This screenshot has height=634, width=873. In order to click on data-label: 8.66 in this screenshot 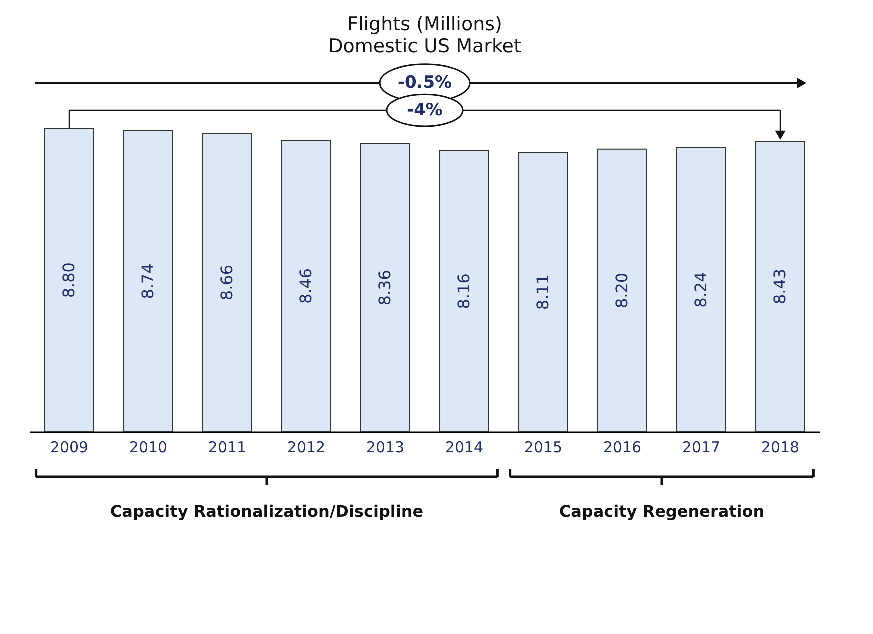, I will do `click(227, 282)`.